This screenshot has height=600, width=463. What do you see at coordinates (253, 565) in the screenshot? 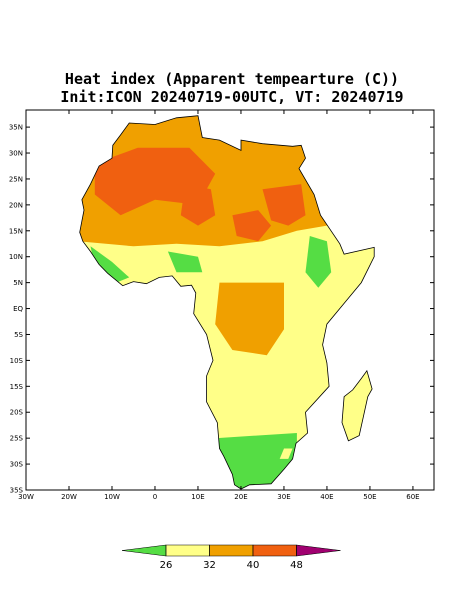
I see `colorbar-label: 40` at bounding box center [253, 565].